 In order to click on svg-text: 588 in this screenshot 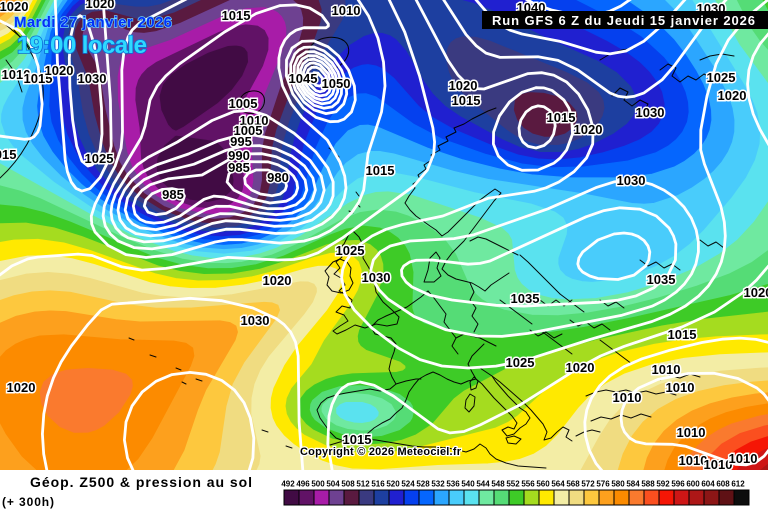, I will do `click(648, 484)`.